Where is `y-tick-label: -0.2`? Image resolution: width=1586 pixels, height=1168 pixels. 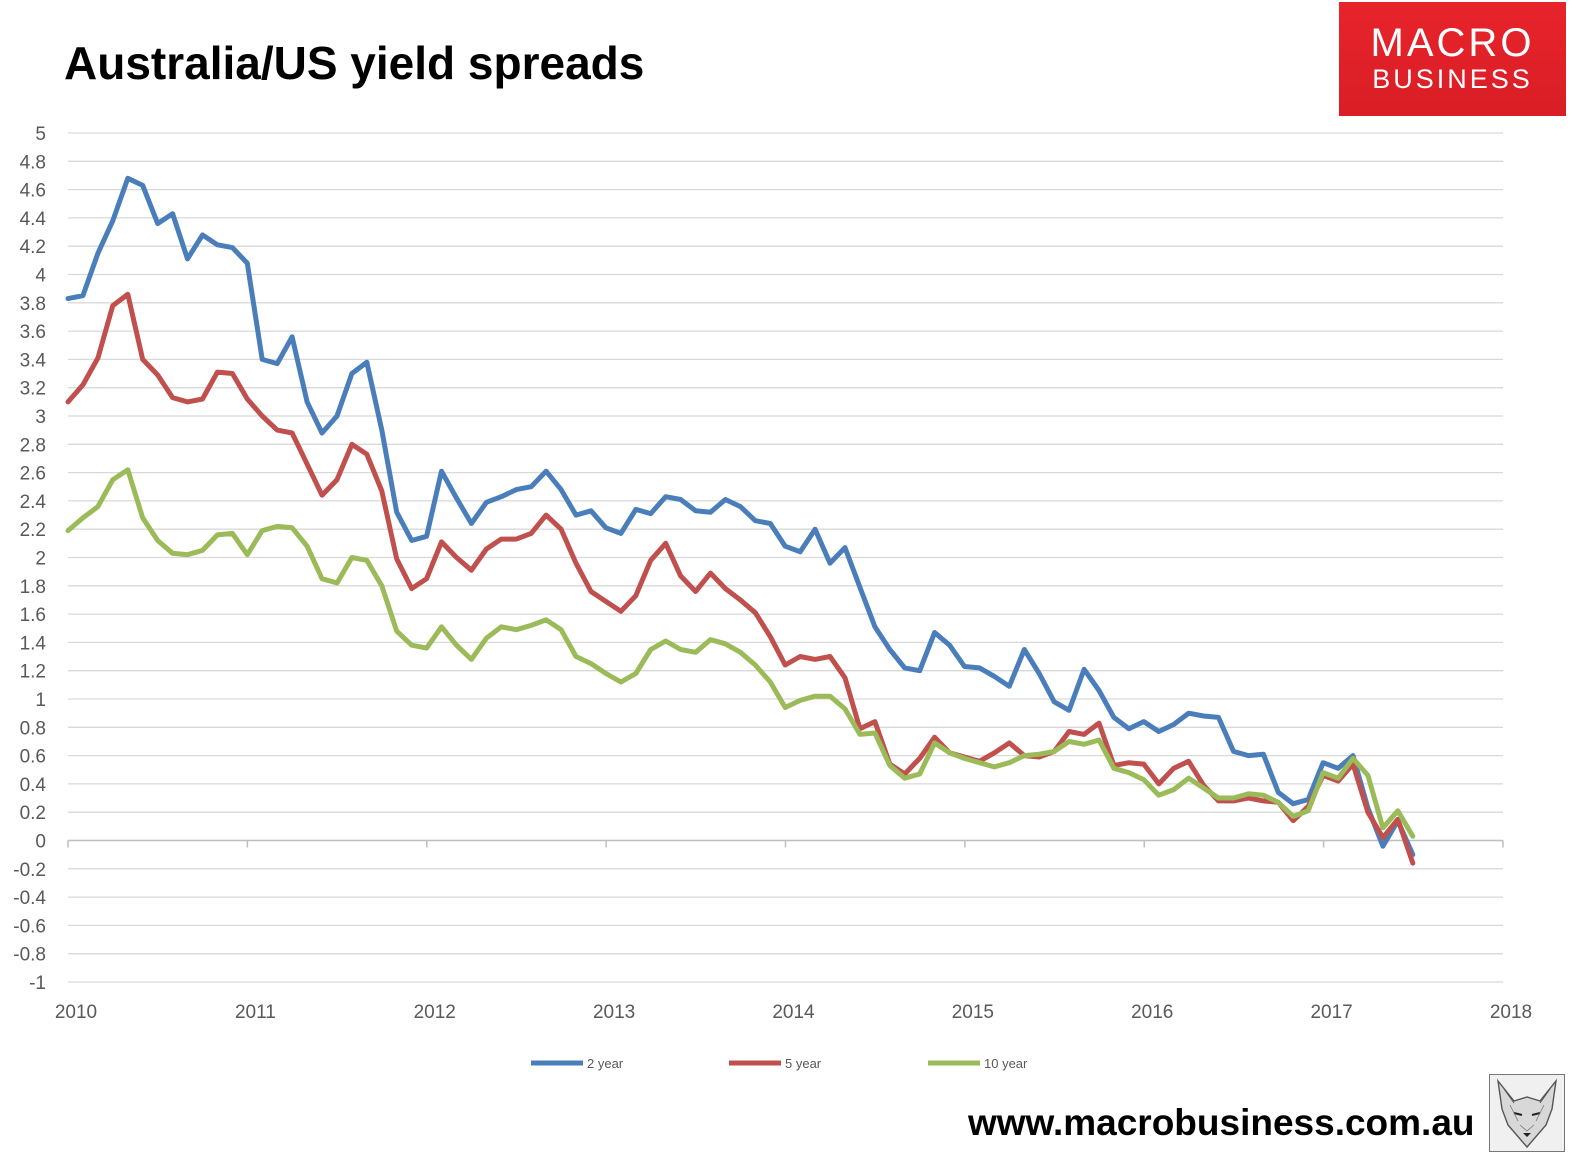 y-tick-label: -0.2 is located at coordinates (29, 870).